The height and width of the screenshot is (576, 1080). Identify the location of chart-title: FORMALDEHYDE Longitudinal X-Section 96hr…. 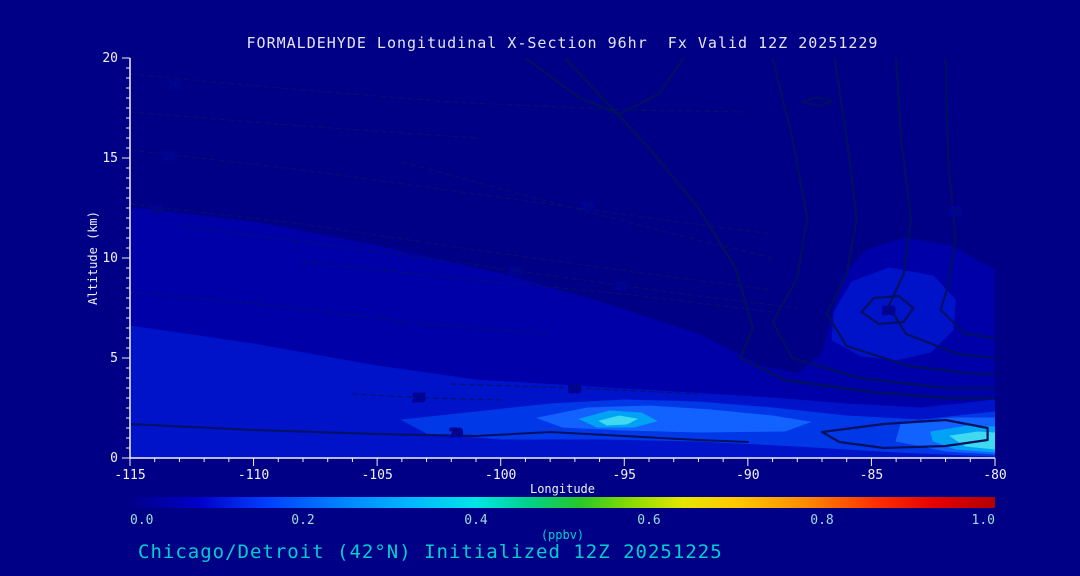
(562, 43).